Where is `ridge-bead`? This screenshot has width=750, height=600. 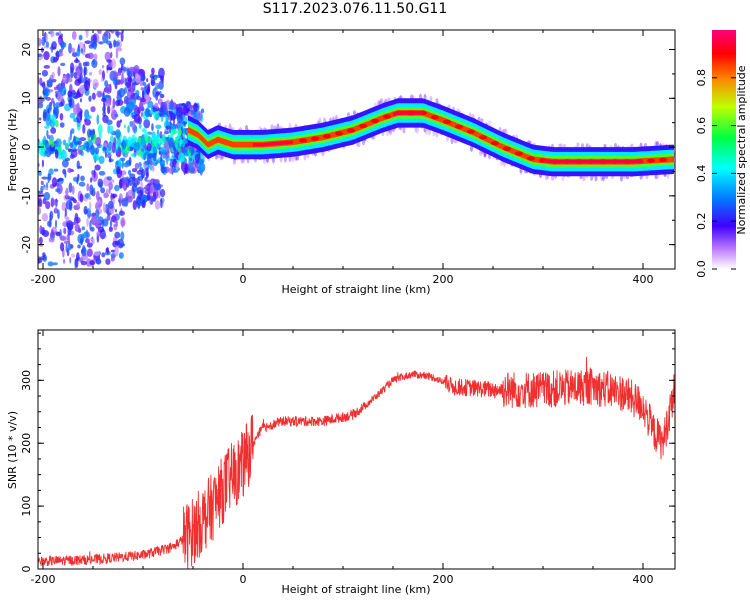
ridge-bead is located at coordinates (327, 136).